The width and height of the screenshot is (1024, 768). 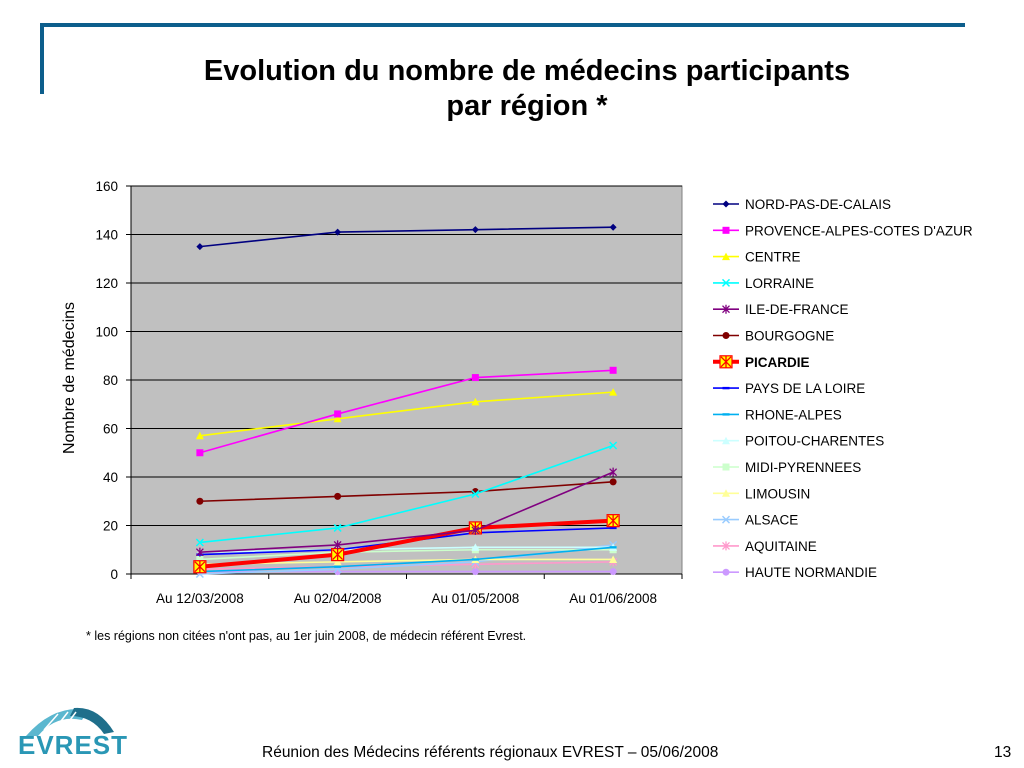 I want to click on logo-arc-icon, so click(x=70, y=721).